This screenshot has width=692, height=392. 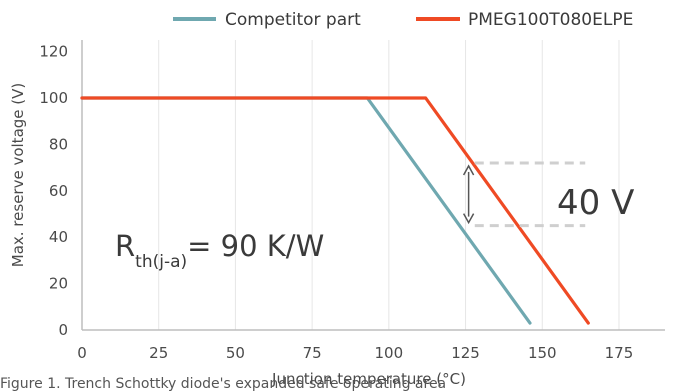 What do you see at coordinates (53, 98) in the screenshot?
I see `y-tick-label-100: 100` at bounding box center [53, 98].